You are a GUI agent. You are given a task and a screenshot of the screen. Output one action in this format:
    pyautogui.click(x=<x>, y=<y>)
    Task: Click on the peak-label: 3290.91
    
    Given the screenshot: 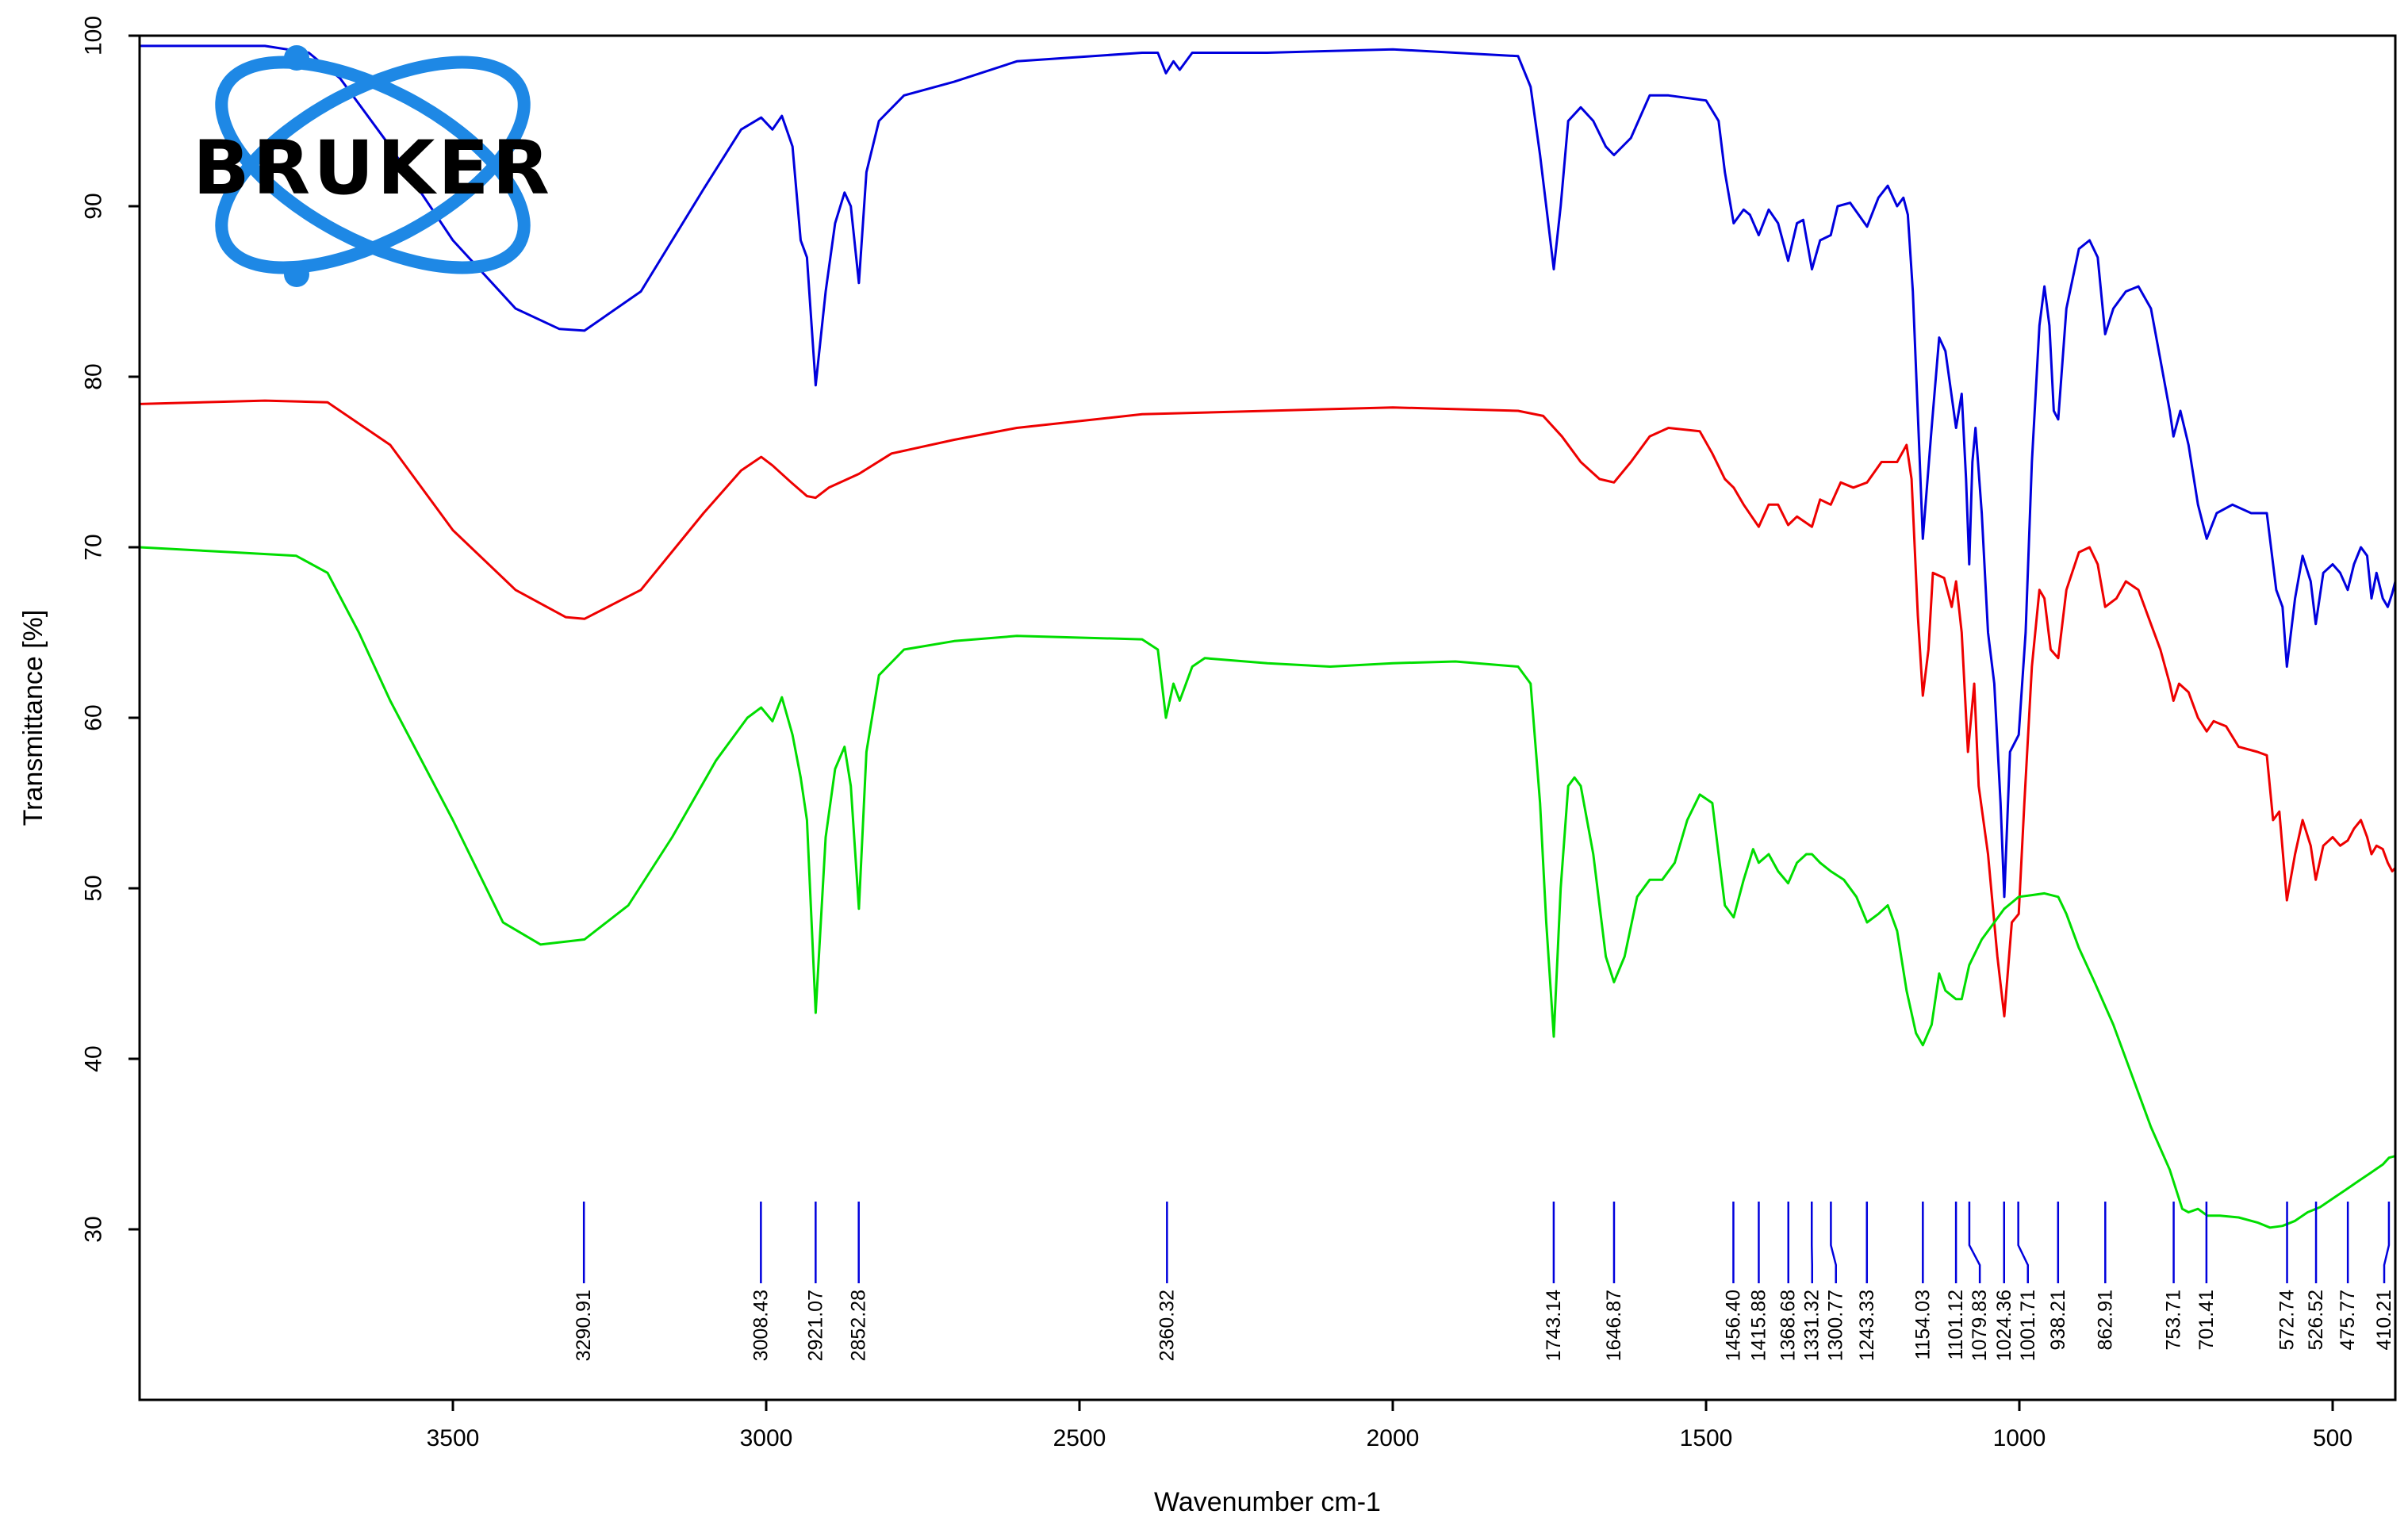 What is the action you would take?
    pyautogui.click(x=584, y=1325)
    